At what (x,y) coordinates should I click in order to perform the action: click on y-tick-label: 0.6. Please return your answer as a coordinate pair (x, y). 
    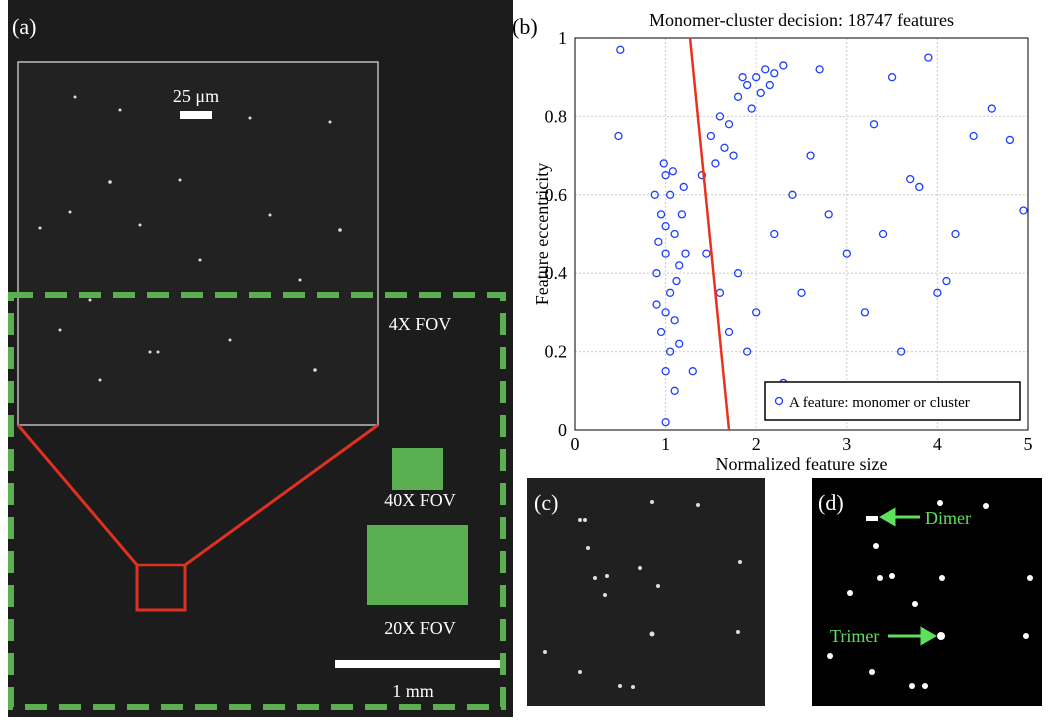
    Looking at the image, I should click on (556, 195).